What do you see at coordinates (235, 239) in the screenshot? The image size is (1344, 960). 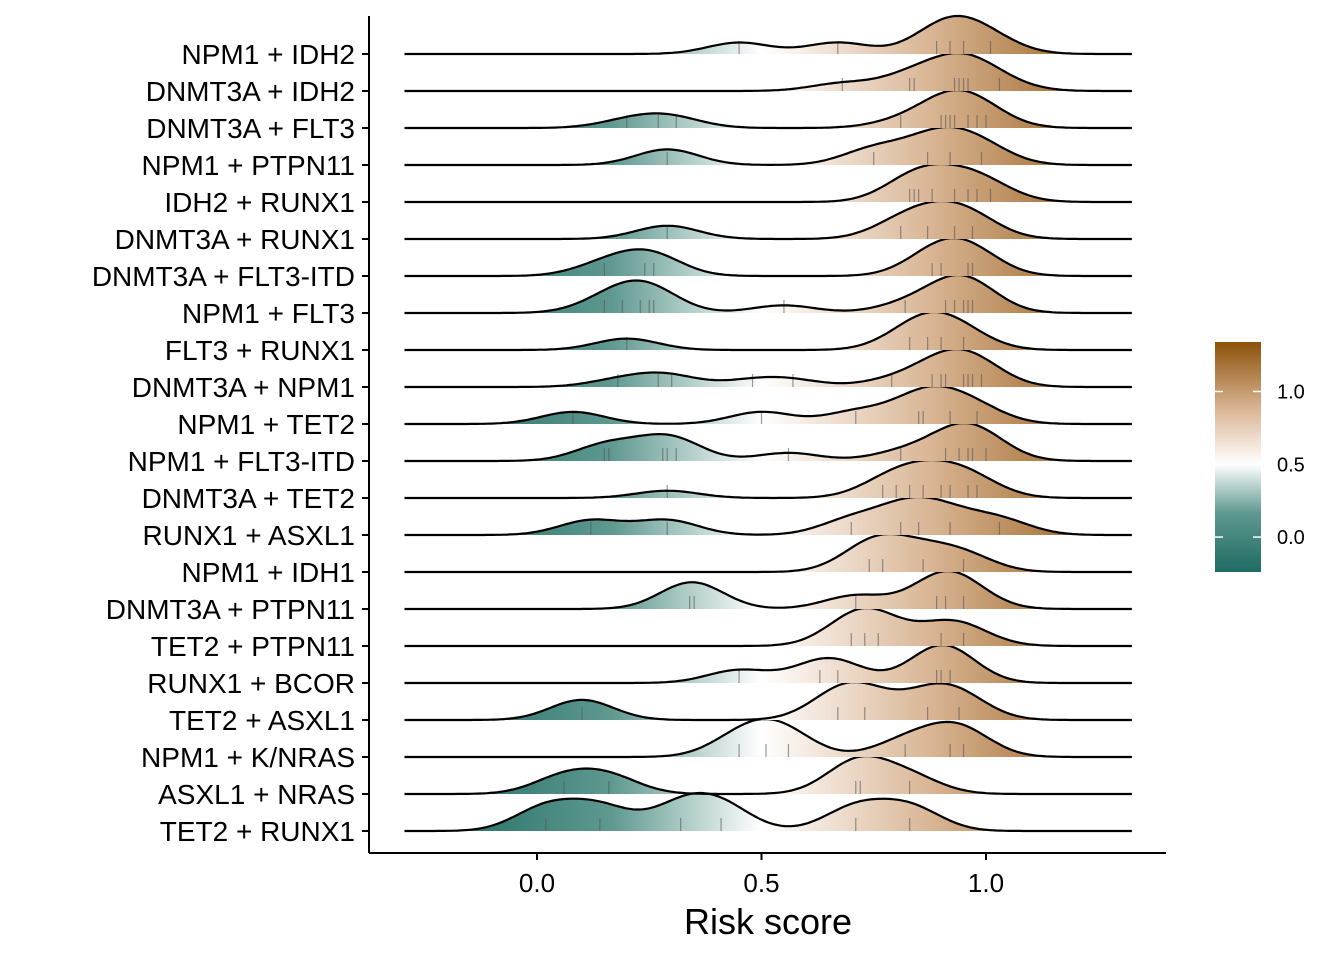 I see `y-tick-label: DNMT3A + RUNX1` at bounding box center [235, 239].